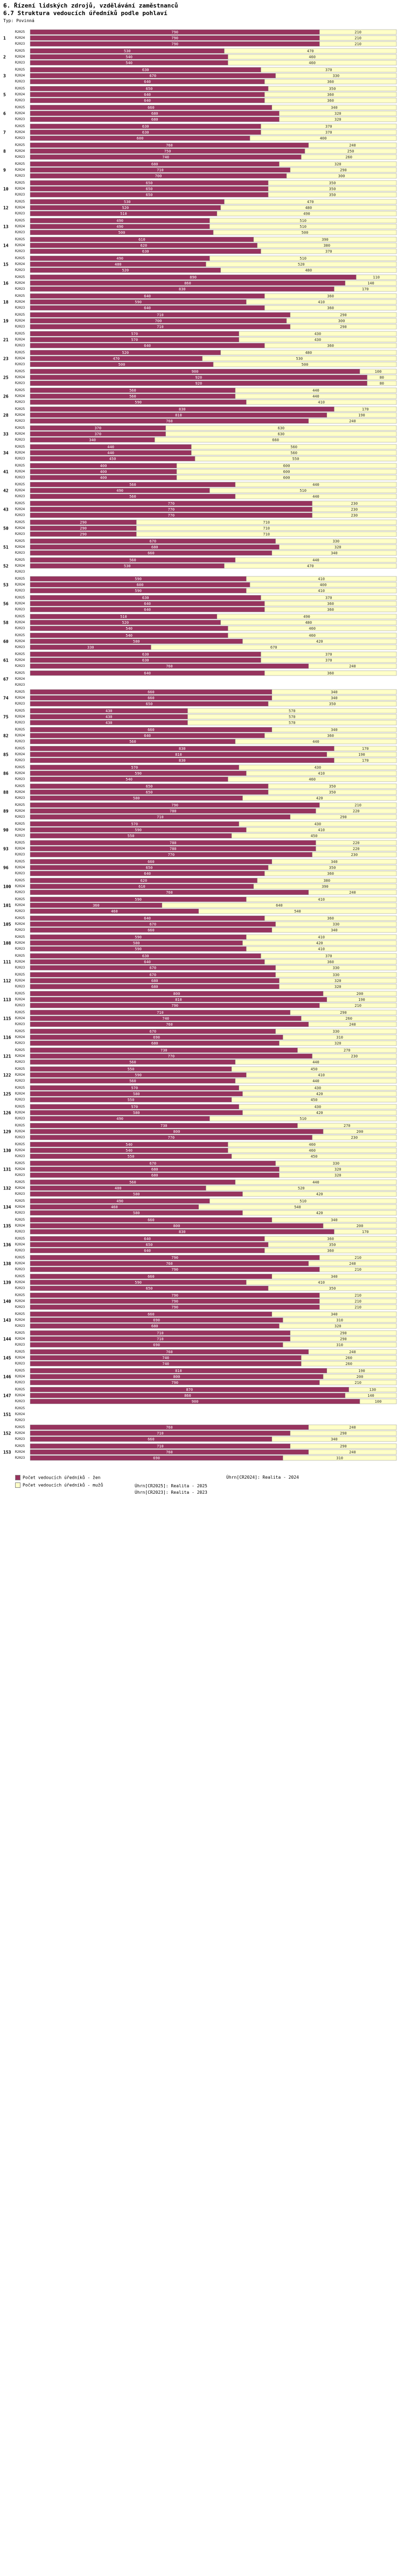  What do you see at coordinates (182, 761) in the screenshot?
I see `value-label-women: 830` at bounding box center [182, 761].